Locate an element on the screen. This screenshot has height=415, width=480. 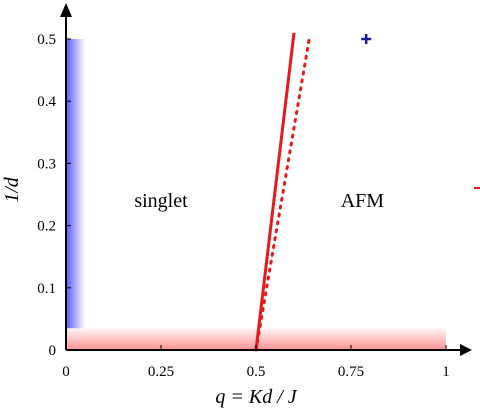
x-tick-label: 1 is located at coordinates (446, 372).